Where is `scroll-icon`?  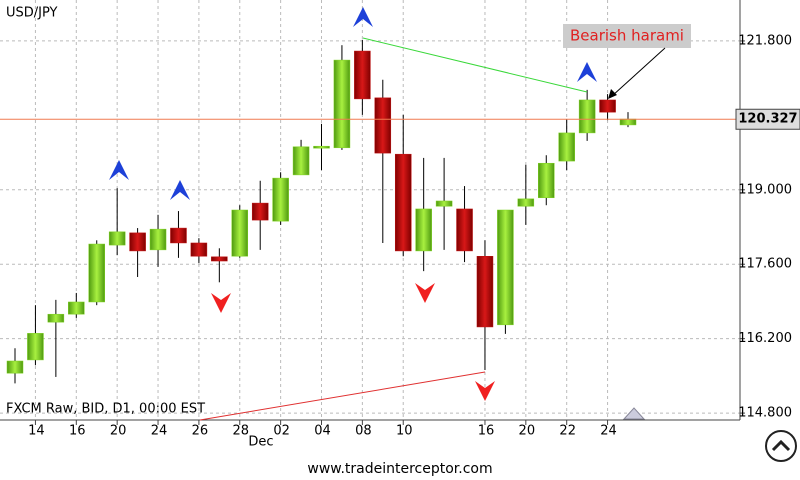 scroll-icon is located at coordinates (781, 445).